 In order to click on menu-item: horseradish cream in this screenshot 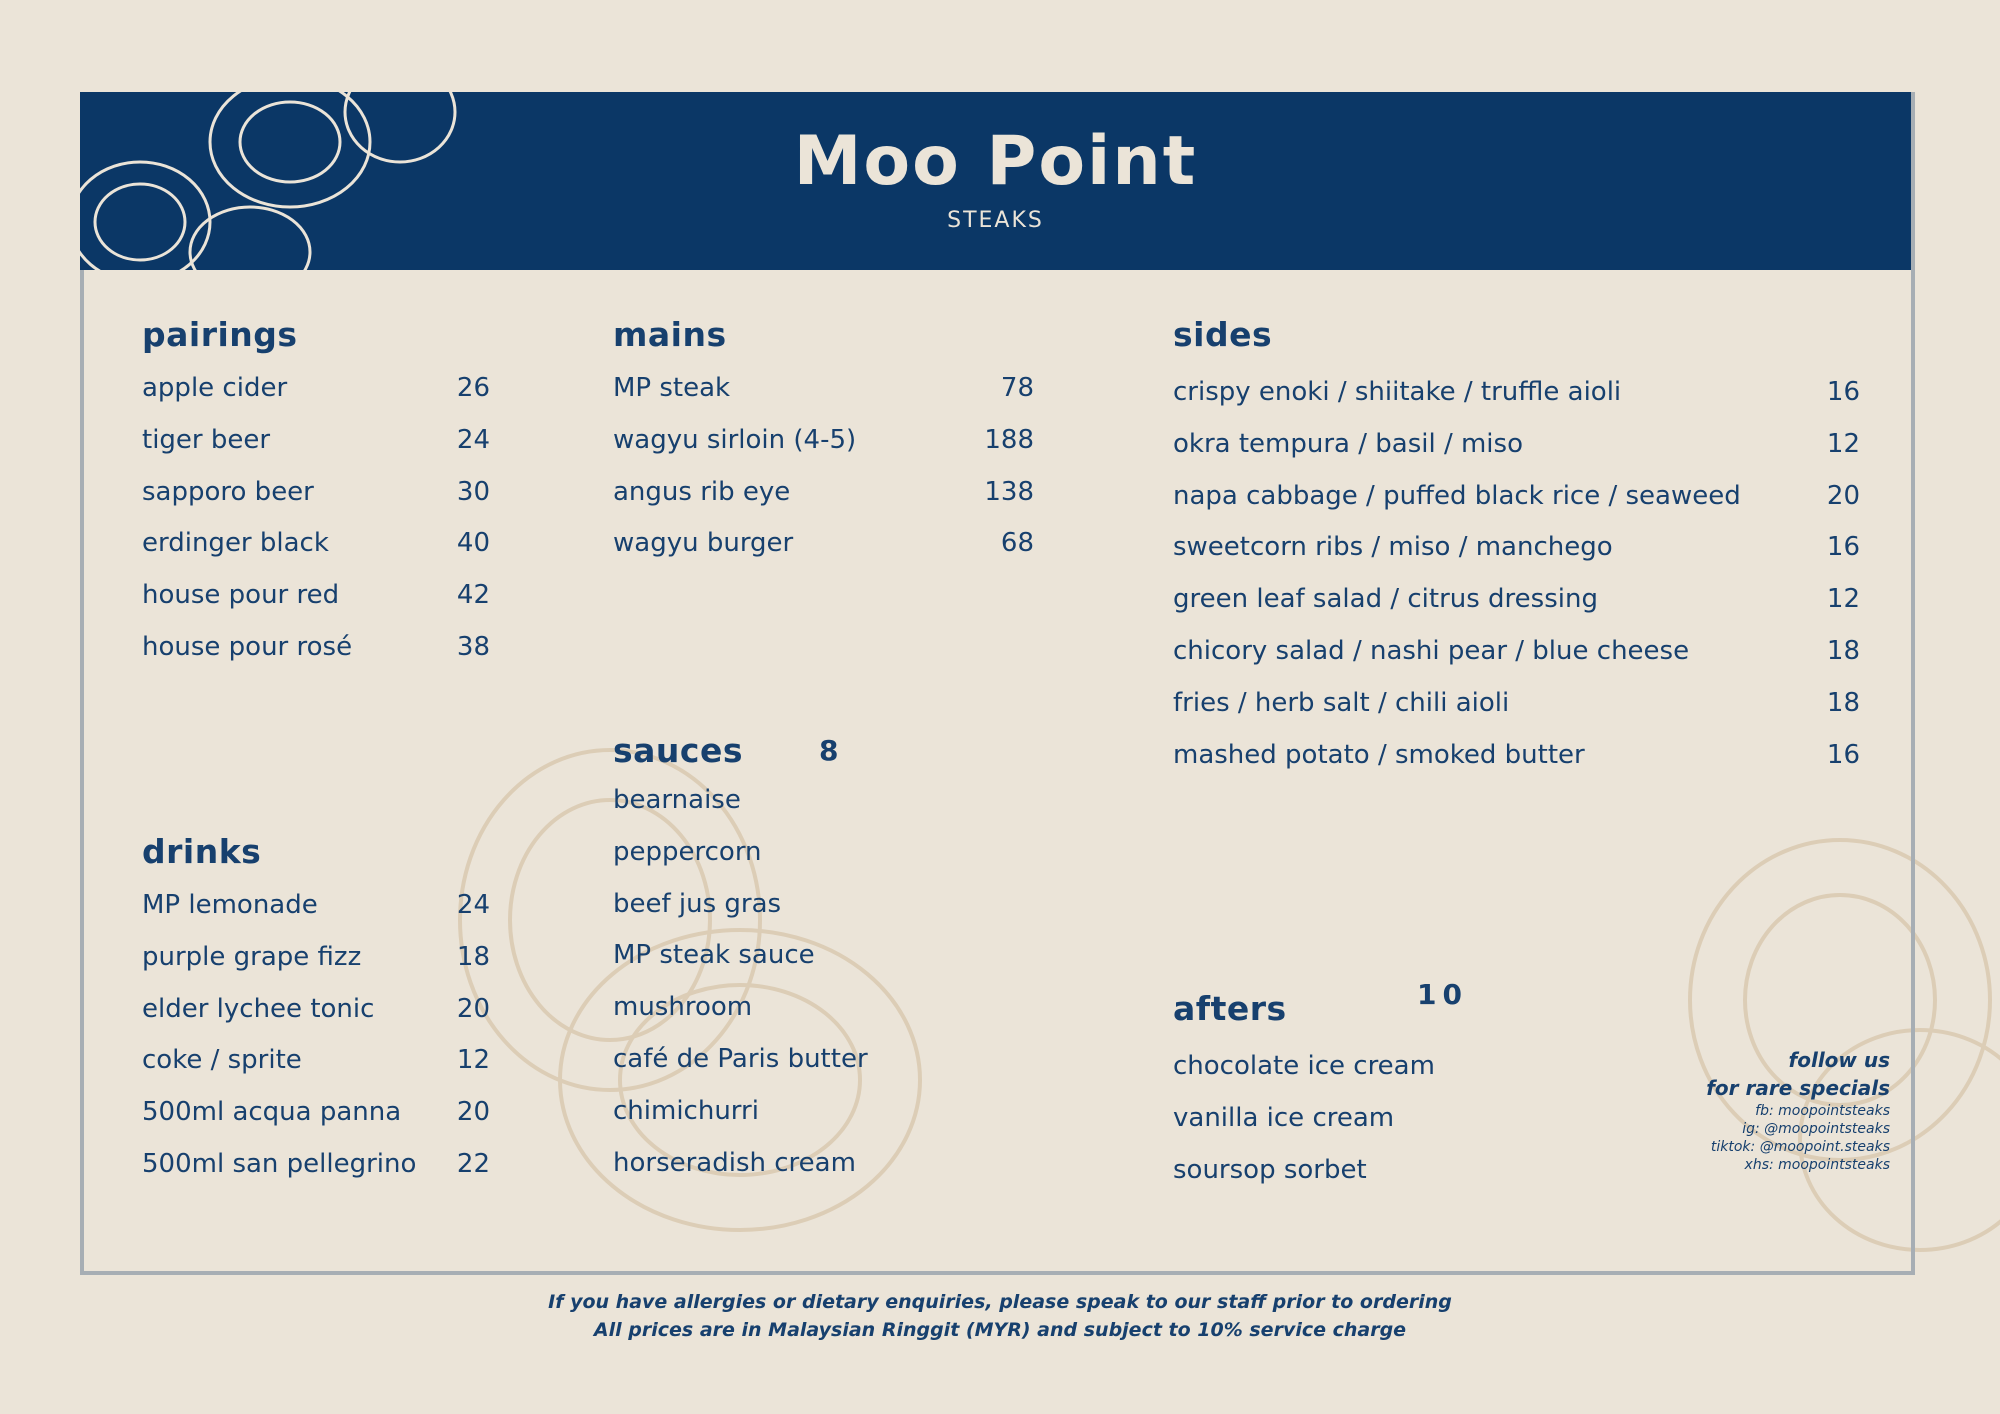, I will do `click(823, 1164)`.